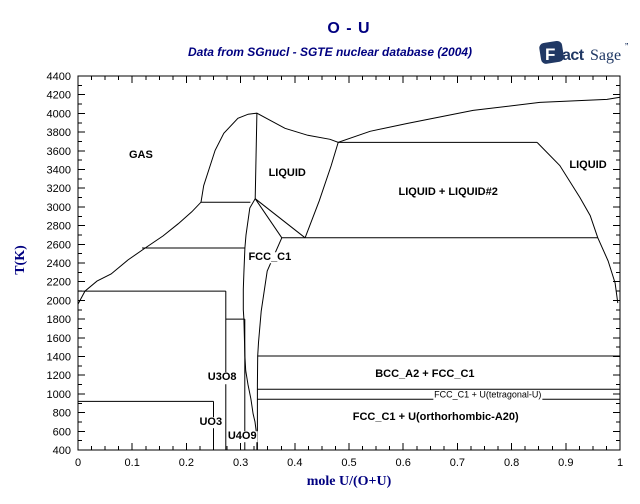  I want to click on x-tick-label: 0.9, so click(565, 463).